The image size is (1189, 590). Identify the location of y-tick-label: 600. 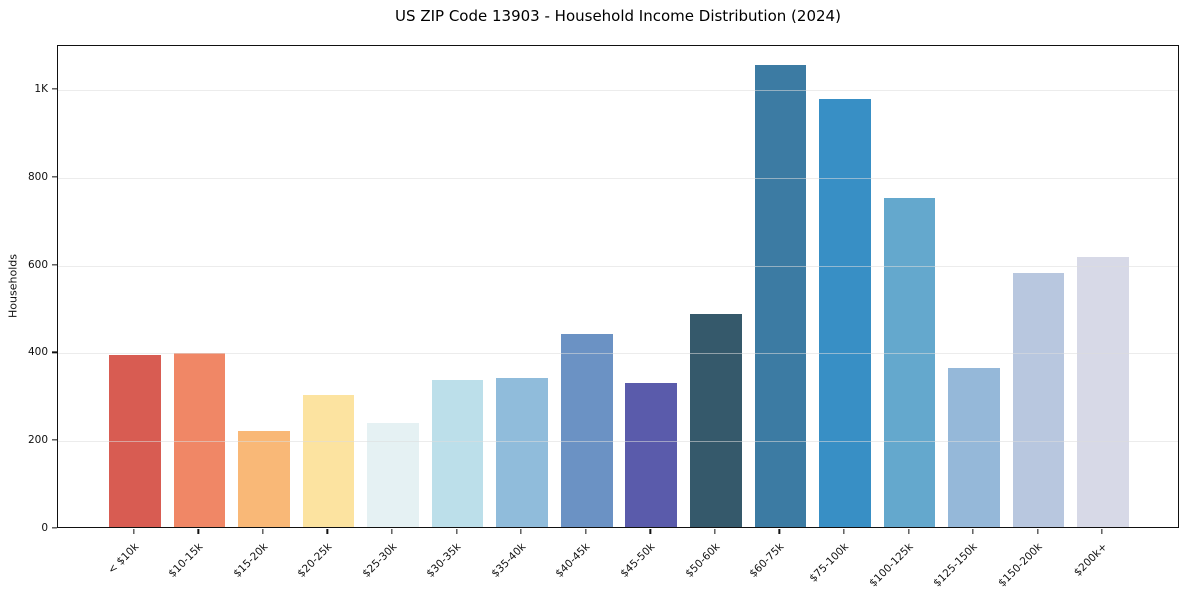
(37, 264).